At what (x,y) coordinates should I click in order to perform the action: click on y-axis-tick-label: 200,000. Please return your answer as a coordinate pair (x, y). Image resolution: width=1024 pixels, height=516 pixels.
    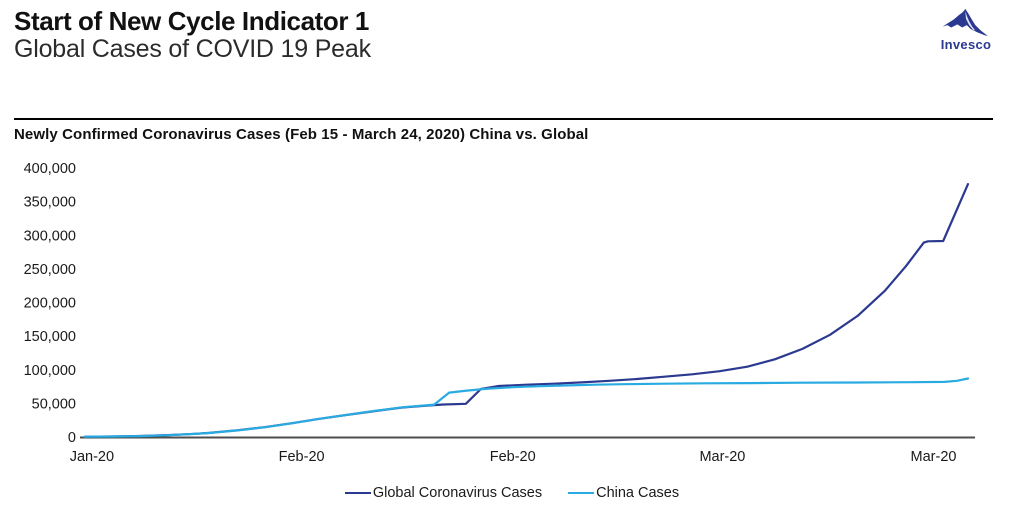
    Looking at the image, I should click on (50, 304).